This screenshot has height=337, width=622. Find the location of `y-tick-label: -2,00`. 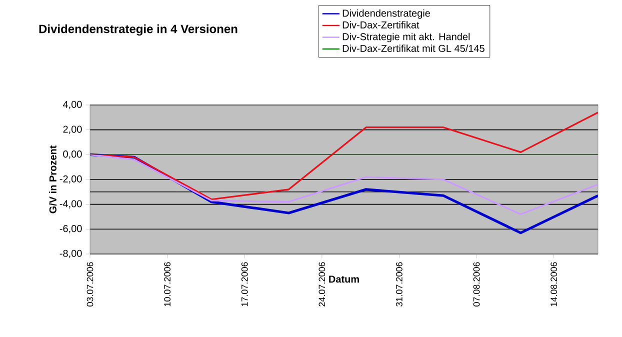

y-tick-label: -2,00 is located at coordinates (71, 179).